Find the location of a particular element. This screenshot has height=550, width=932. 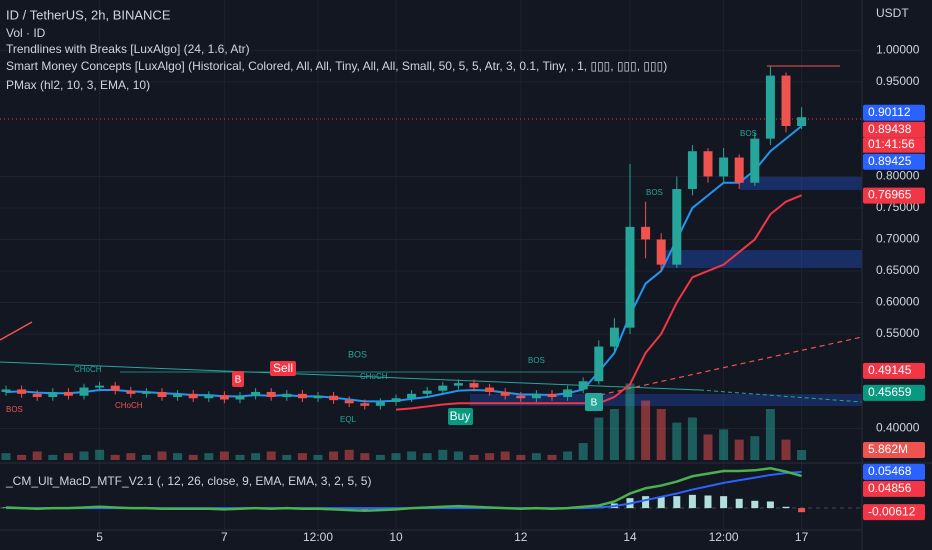

x-tick-label: 12 is located at coordinates (521, 537).